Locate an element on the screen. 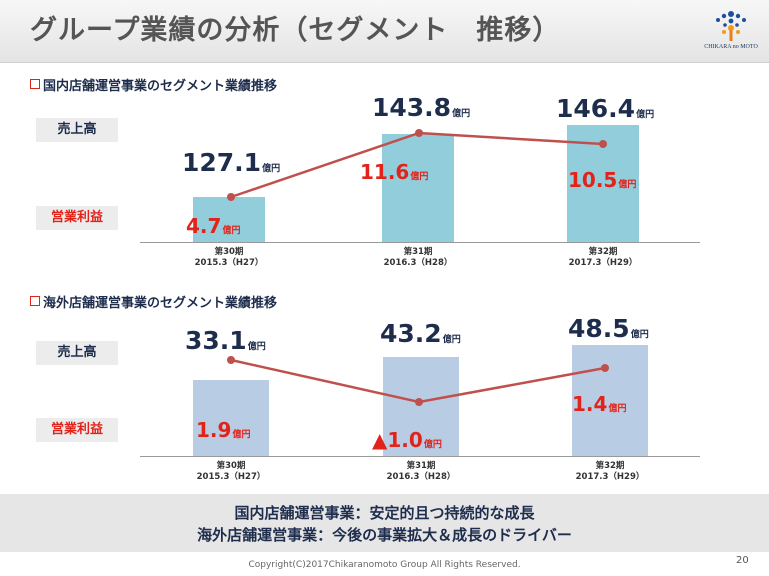  summary-domestic: 国内店舗運営事業：安定的且つ持続的な成長 is located at coordinates (384, 513).